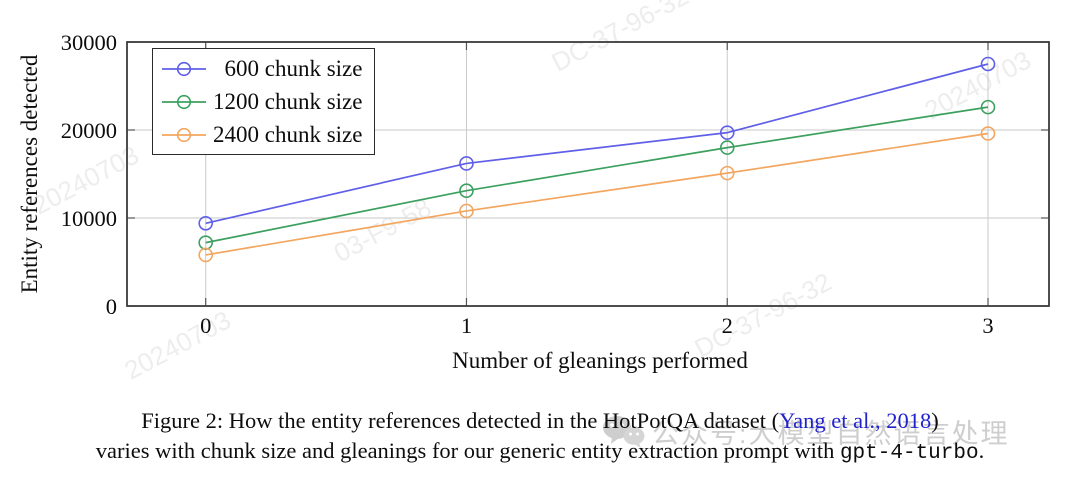 The height and width of the screenshot is (482, 1080). What do you see at coordinates (909, 453) in the screenshot?
I see `caption-code-text: gpt-4-turbo` at bounding box center [909, 453].